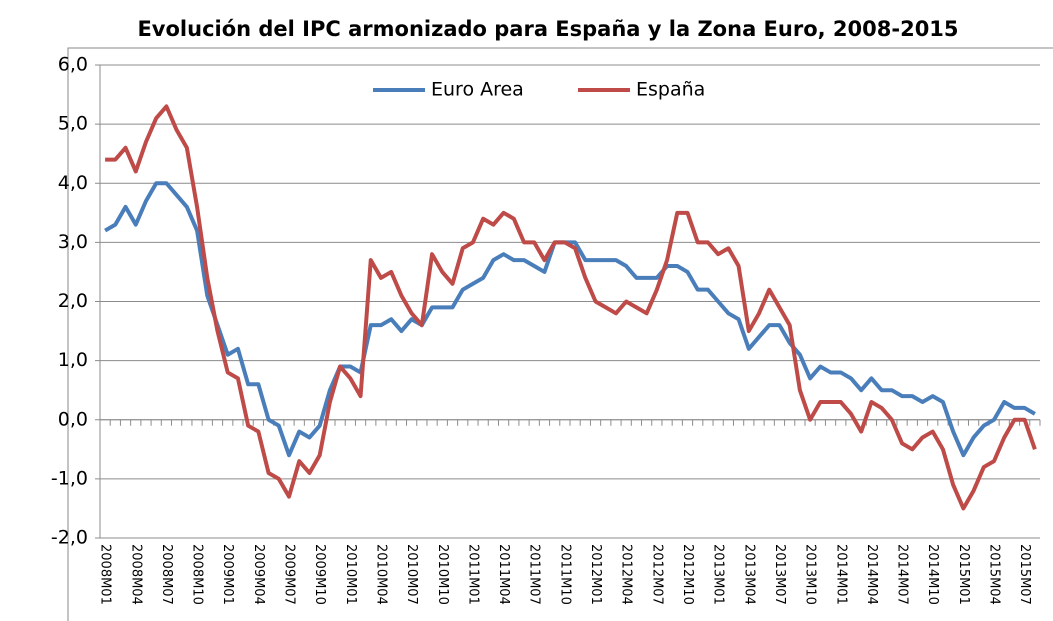  What do you see at coordinates (564, 574) in the screenshot?
I see `x-tick-label: 2011M10` at bounding box center [564, 574].